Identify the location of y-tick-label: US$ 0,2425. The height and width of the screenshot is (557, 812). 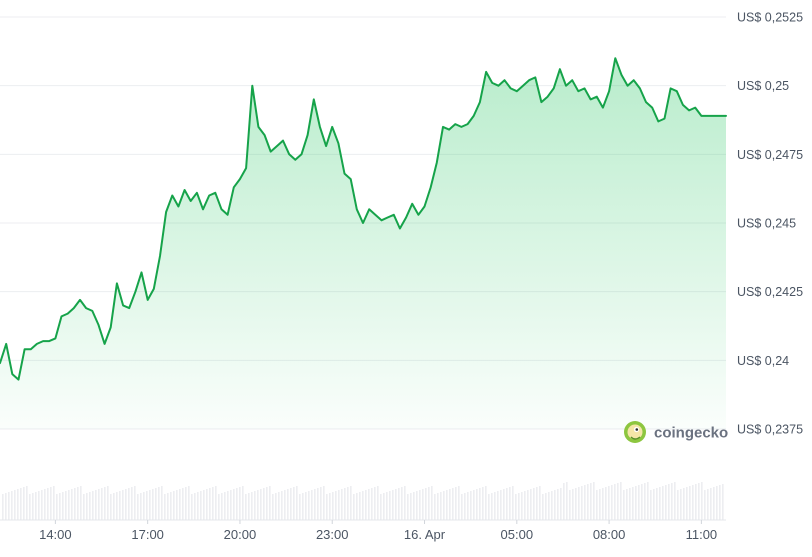
(770, 292).